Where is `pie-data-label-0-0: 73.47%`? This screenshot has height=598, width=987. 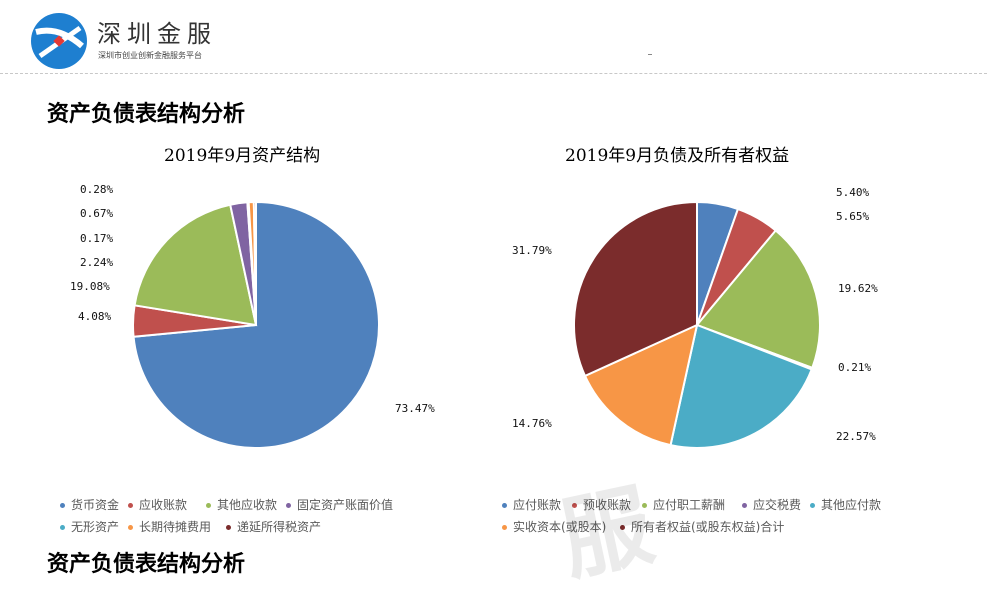 pie-data-label-0-0: 73.47% is located at coordinates (415, 408).